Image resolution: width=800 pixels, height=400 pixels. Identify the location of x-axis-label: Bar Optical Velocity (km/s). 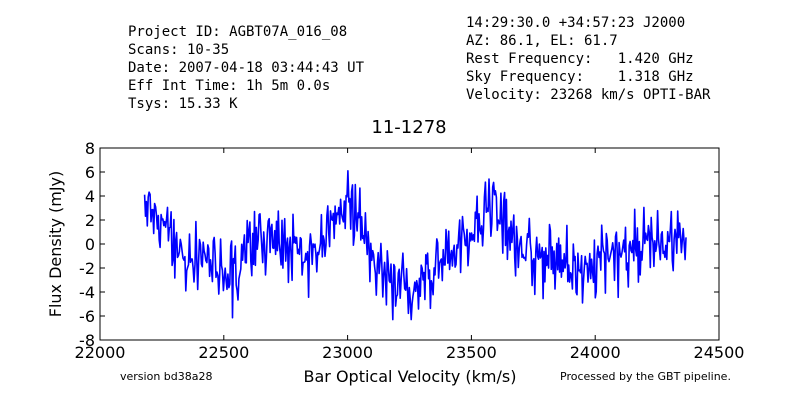
(410, 376).